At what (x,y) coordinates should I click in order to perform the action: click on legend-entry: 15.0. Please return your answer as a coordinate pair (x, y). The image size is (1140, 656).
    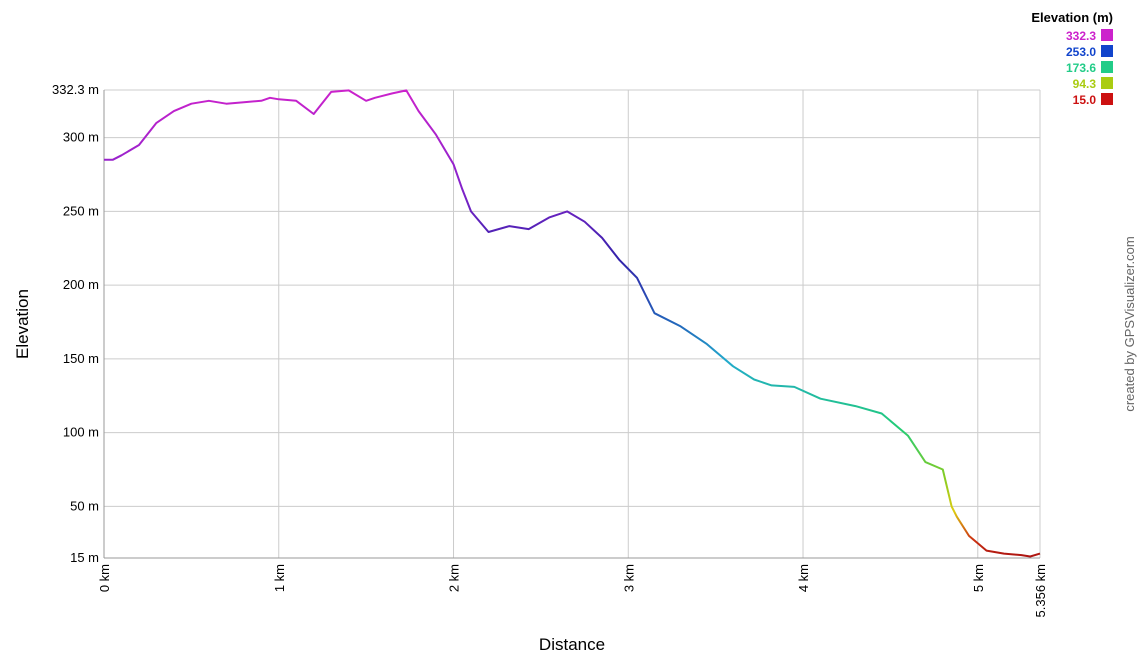
    Looking at the image, I should click on (1072, 100).